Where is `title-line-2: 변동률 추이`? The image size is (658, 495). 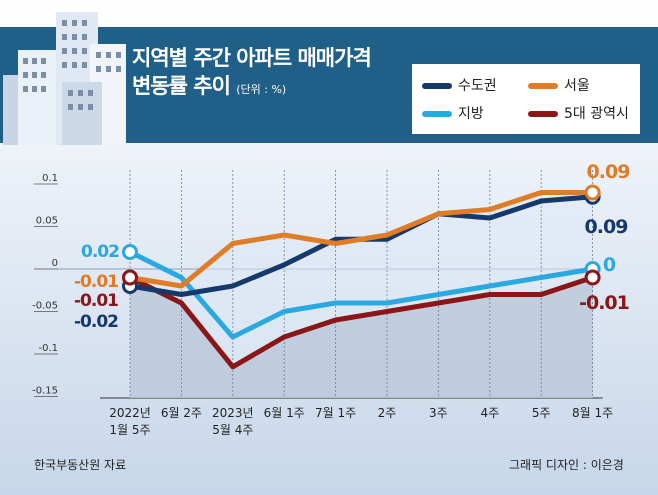 title-line-2: 변동률 추이 is located at coordinates (181, 86).